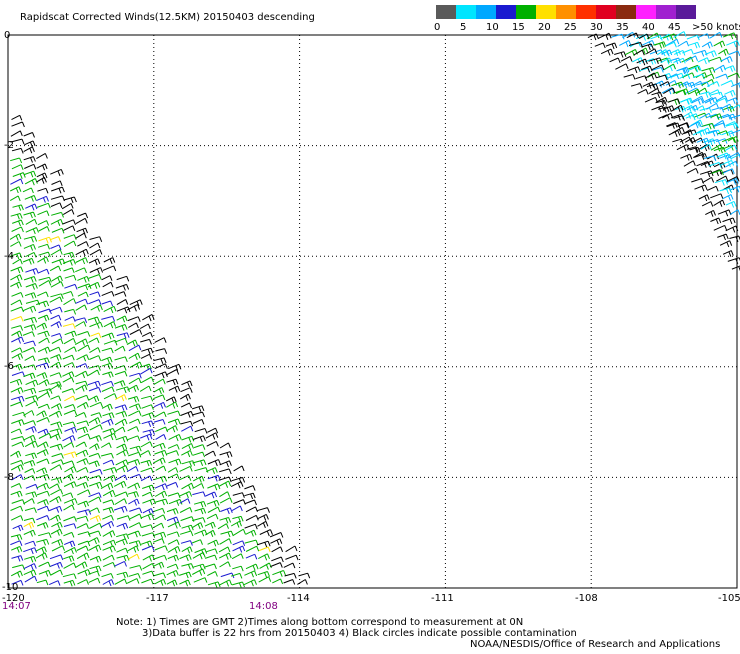  Describe the element at coordinates (716, 27) in the screenshot. I see `legend-unit-label: >50 knots` at that location.